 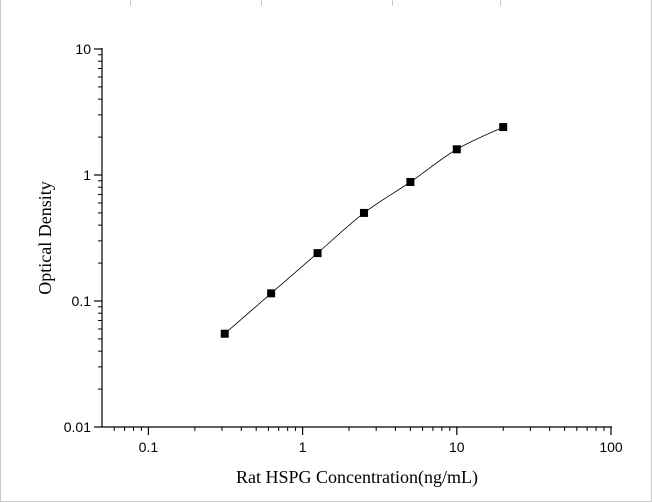 I want to click on x-tick-label: 1, so click(x=303, y=447).